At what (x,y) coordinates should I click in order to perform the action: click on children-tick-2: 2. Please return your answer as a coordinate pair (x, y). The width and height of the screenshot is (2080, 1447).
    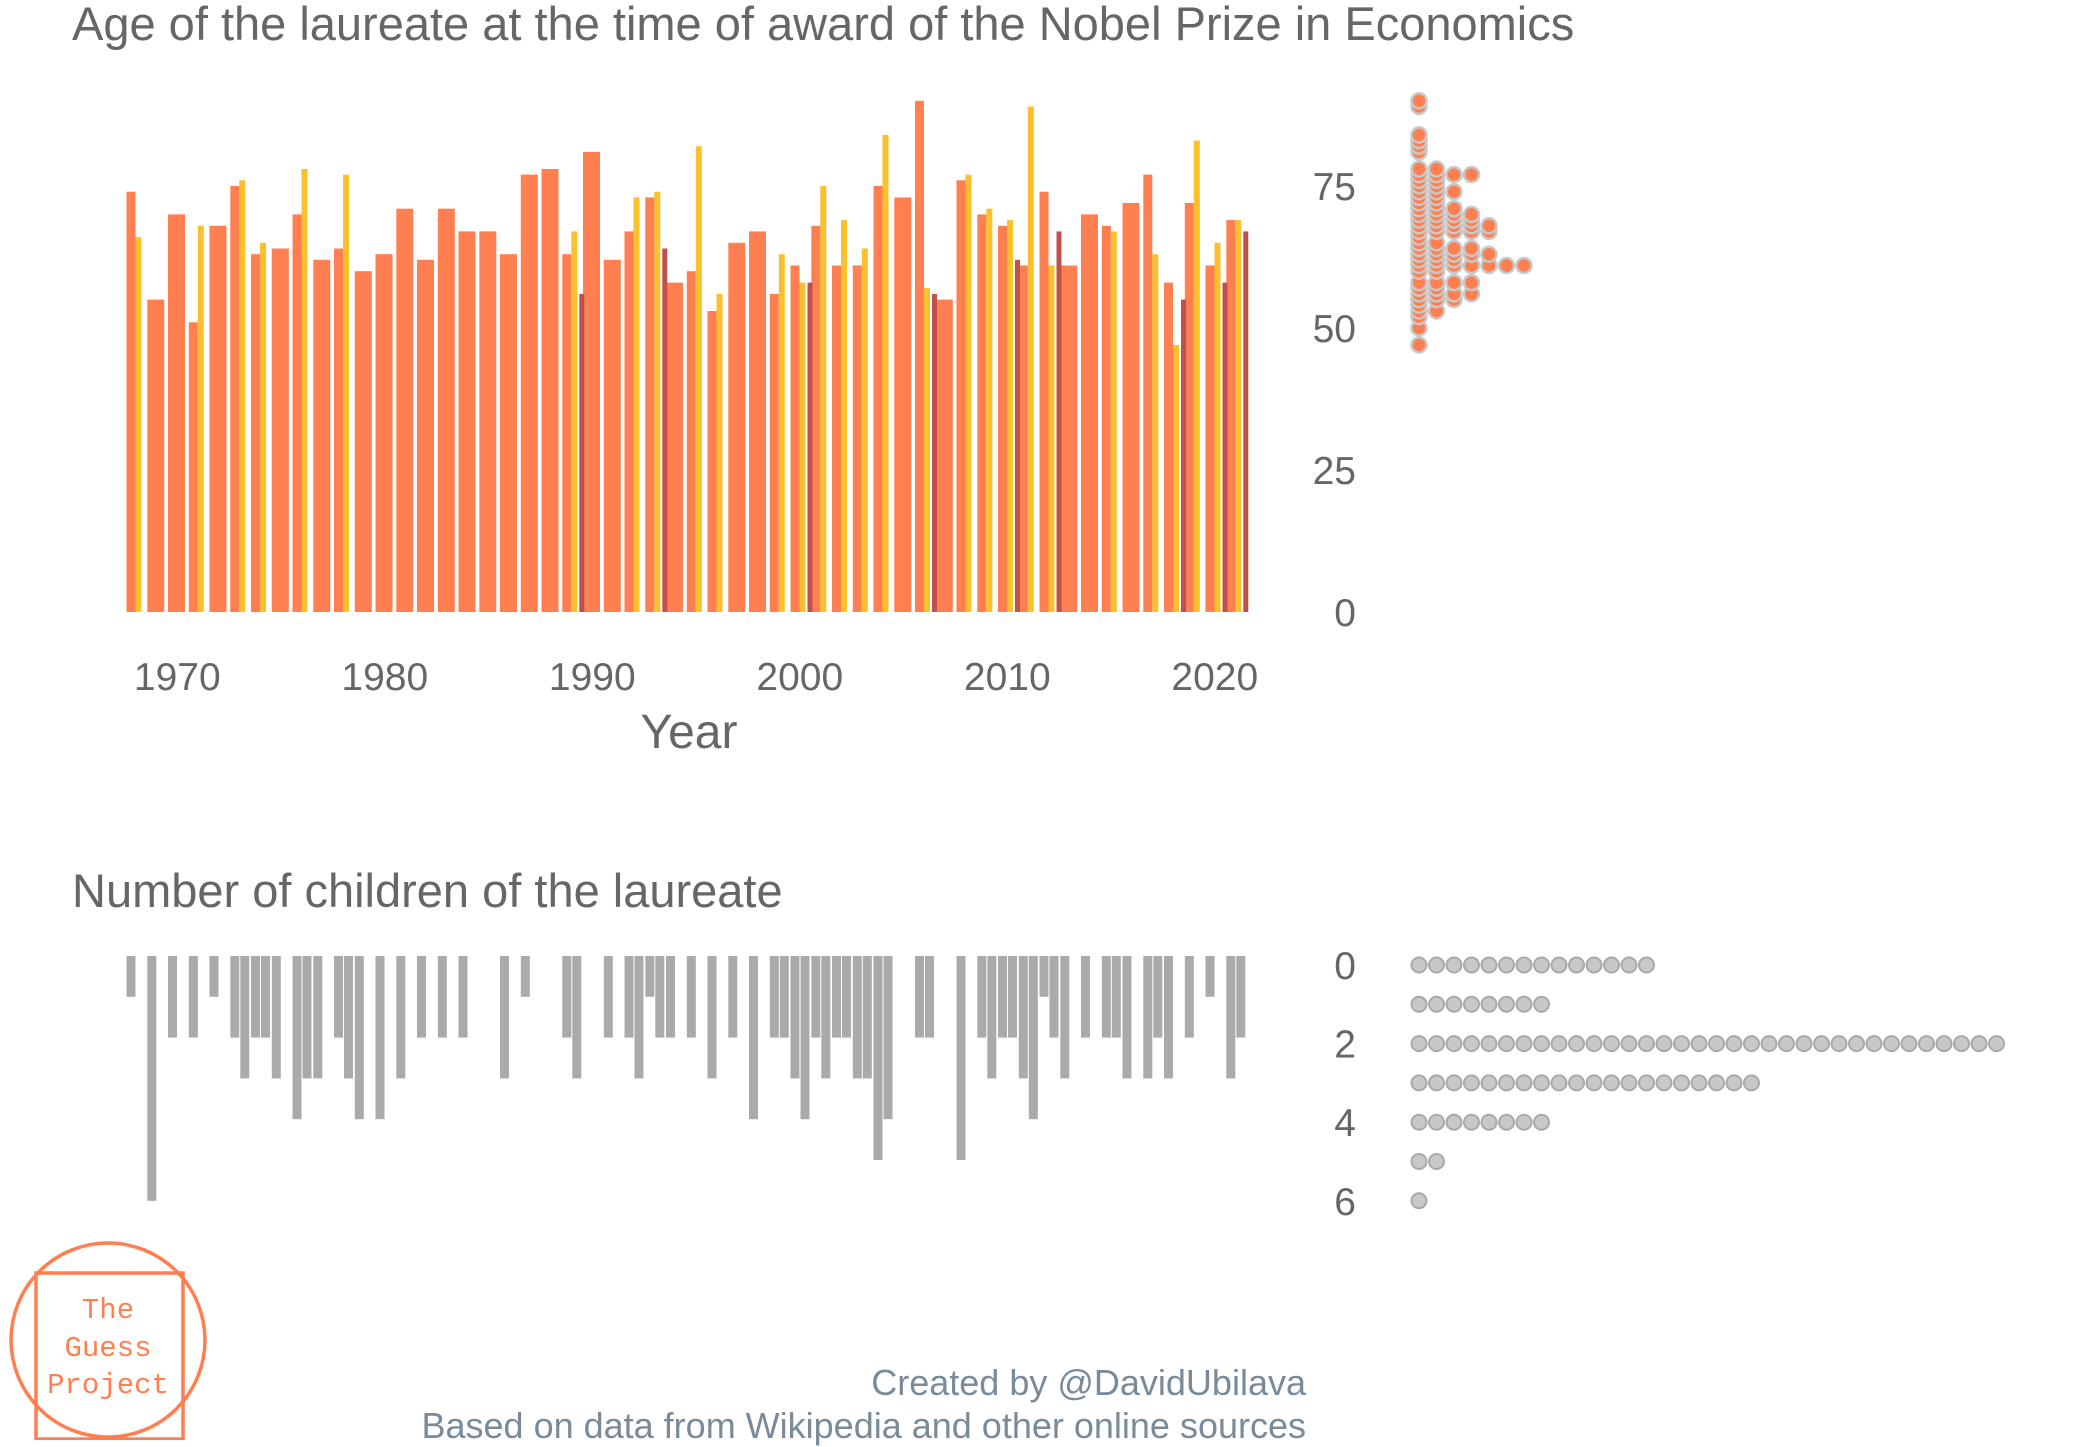
    Looking at the image, I should click on (1345, 1045).